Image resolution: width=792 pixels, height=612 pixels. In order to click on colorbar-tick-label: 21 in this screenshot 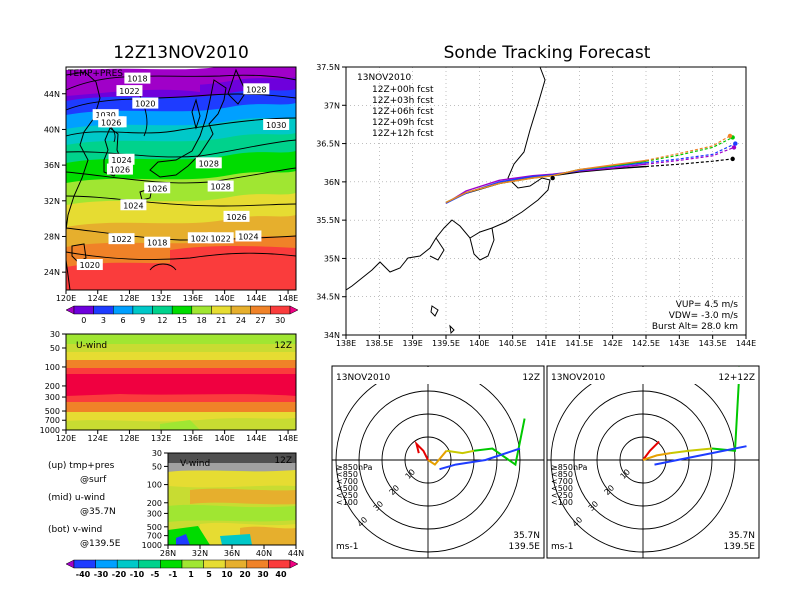, I will do `click(221, 320)`.